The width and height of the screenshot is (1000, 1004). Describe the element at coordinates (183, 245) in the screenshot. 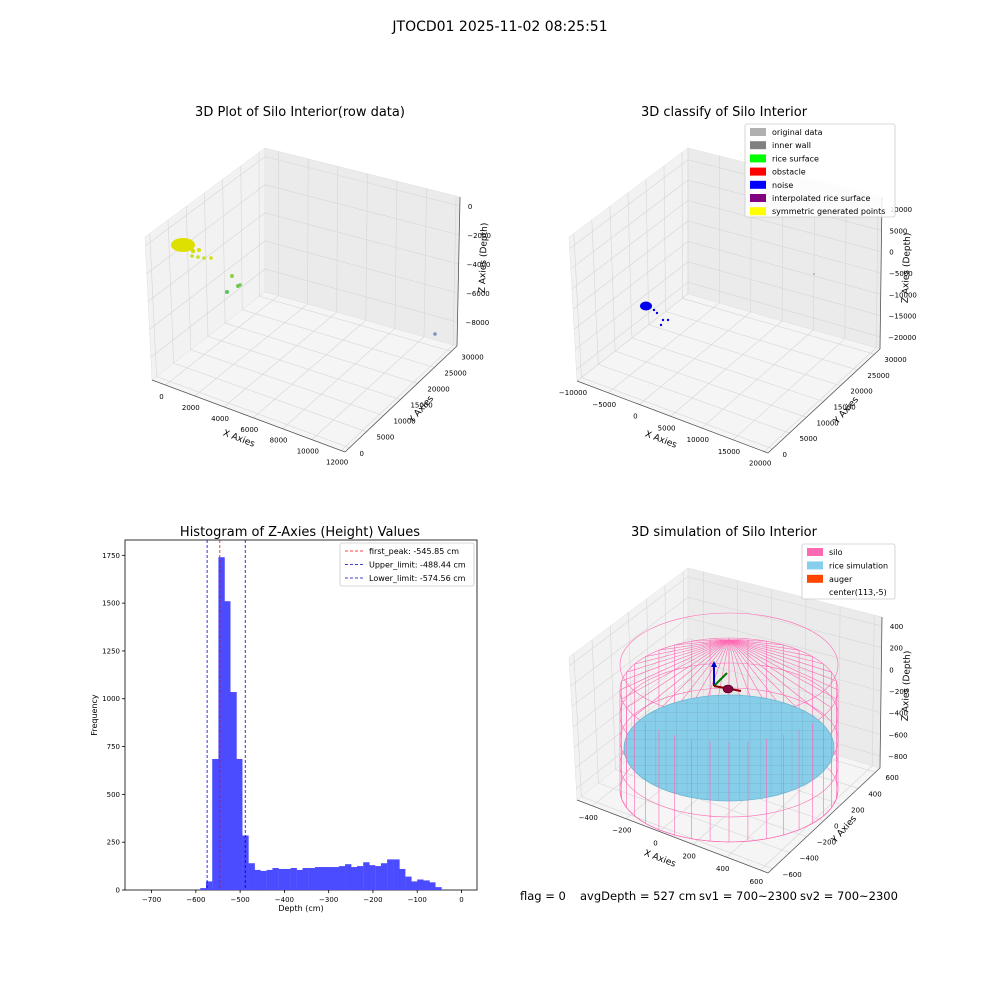

I see `raw-point-cluster` at that location.